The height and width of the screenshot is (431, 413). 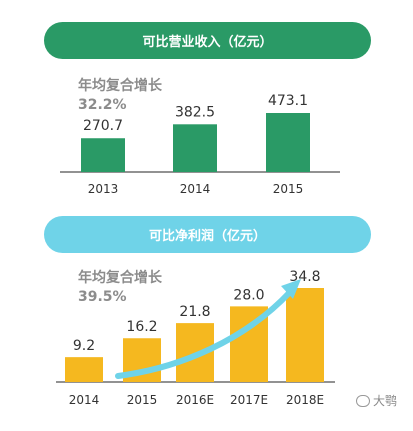 I want to click on profit-cagr-value: 39.5%, so click(x=102, y=296).